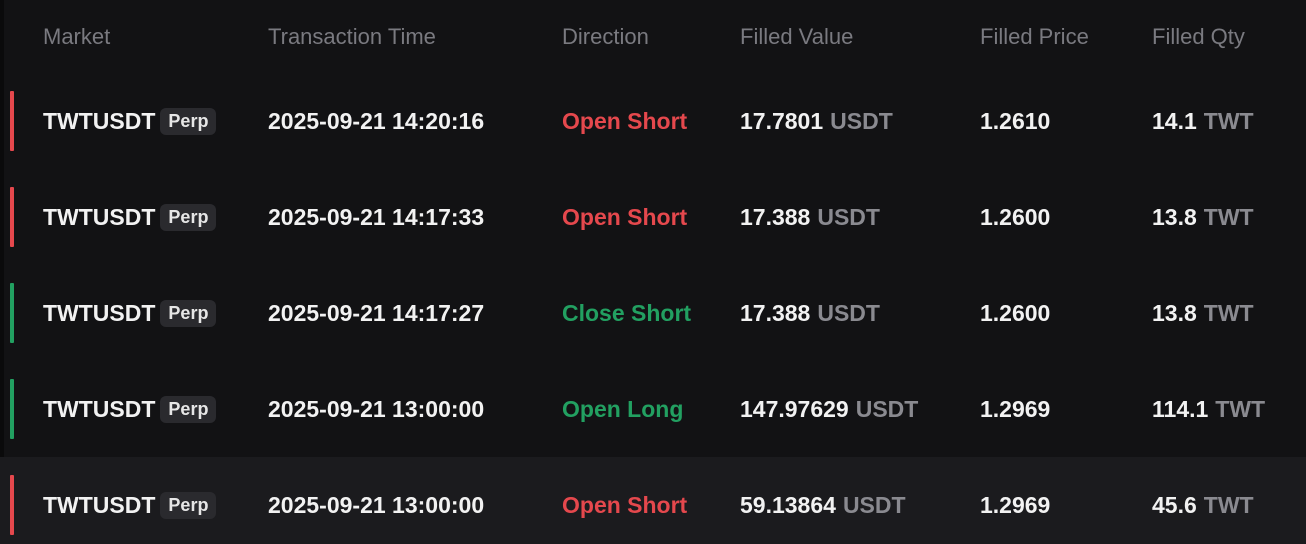 Image resolution: width=1306 pixels, height=544 pixels. Describe the element at coordinates (376, 312) in the screenshot. I see `transaction-time: 2025-09-21 14:17:27` at that location.